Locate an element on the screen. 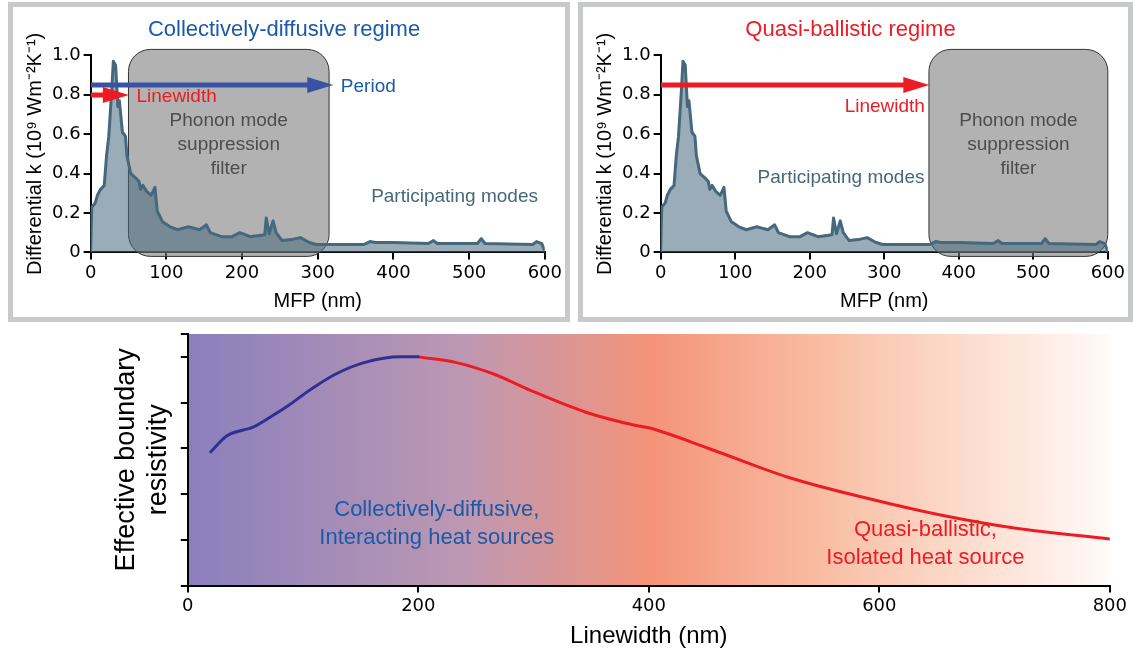 This screenshot has width=1133, height=655. y-axis-title: Effective boundary resistivity is located at coordinates (141, 459).